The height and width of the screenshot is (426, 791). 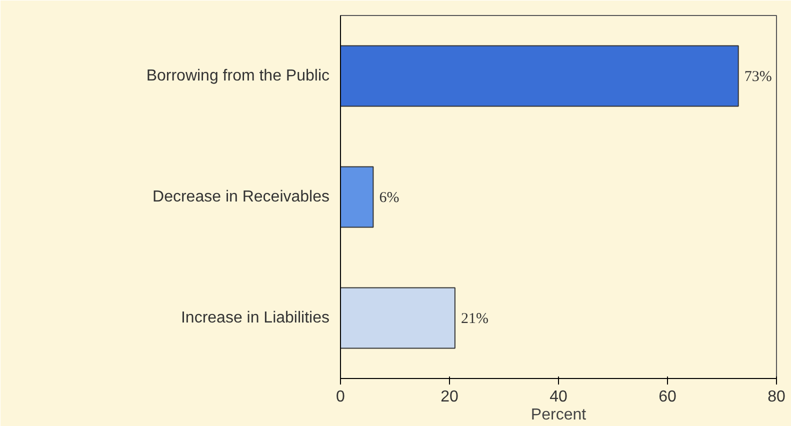 What do you see at coordinates (238, 76) in the screenshot?
I see `y-tick-label: Borrowing from the Public` at bounding box center [238, 76].